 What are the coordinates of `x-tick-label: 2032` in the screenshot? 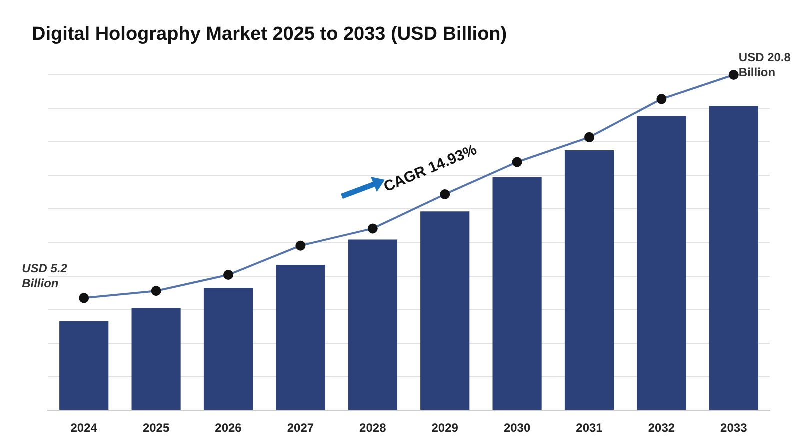 It's located at (662, 428).